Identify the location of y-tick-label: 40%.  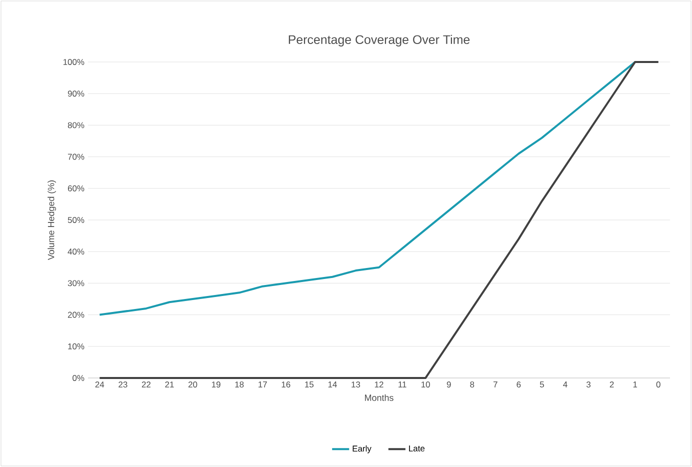
(76, 251).